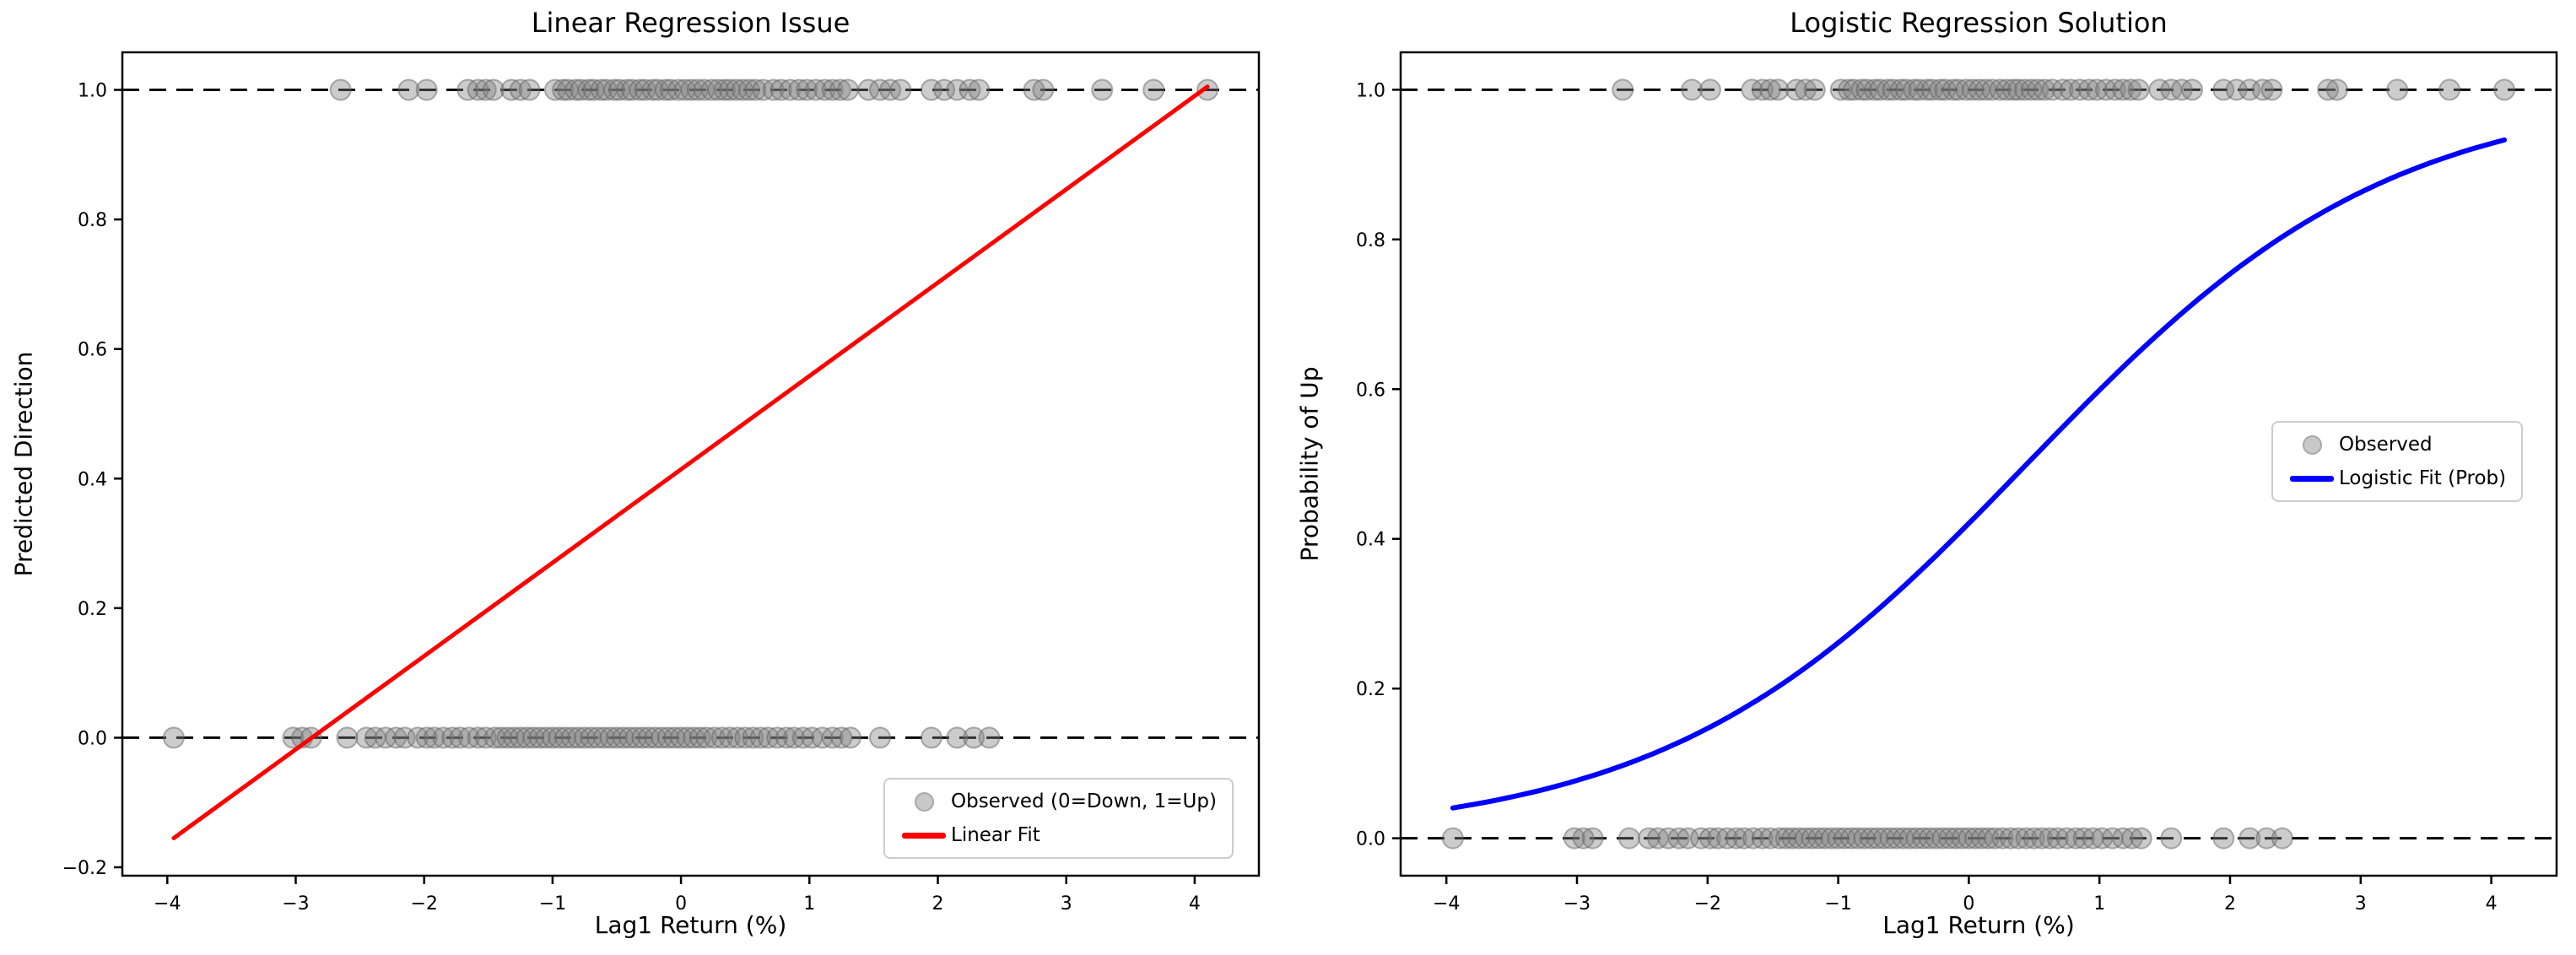 The image size is (2576, 955). What do you see at coordinates (1058, 818) in the screenshot?
I see `legend-linear: Observed (0=Down, 1=Up) Linear Fit` at bounding box center [1058, 818].